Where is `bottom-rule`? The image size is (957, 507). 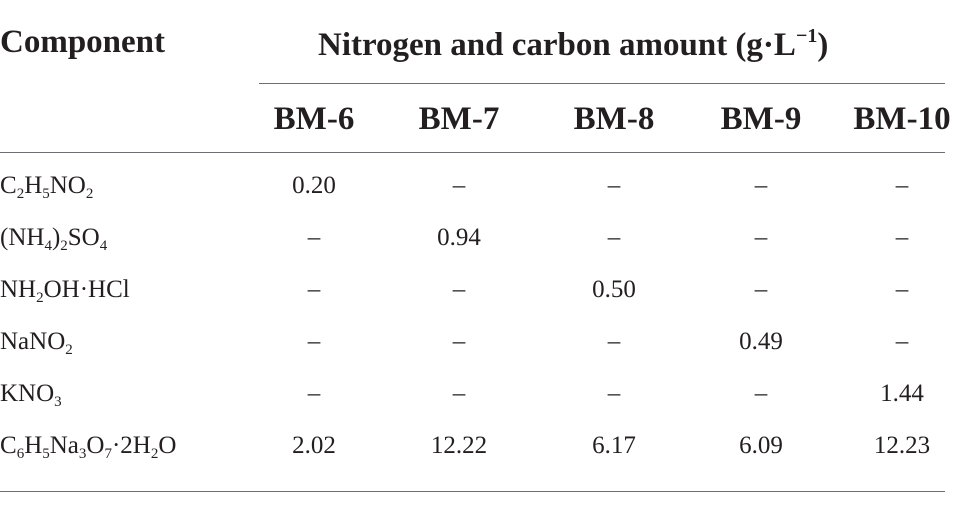 bottom-rule is located at coordinates (472, 491).